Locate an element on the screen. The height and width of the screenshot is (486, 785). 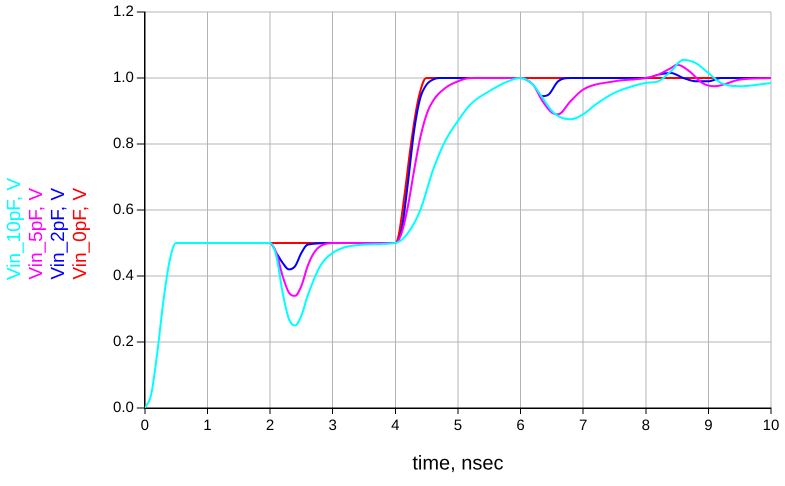
text: Vin_5pF, V is located at coordinates (37, 234).